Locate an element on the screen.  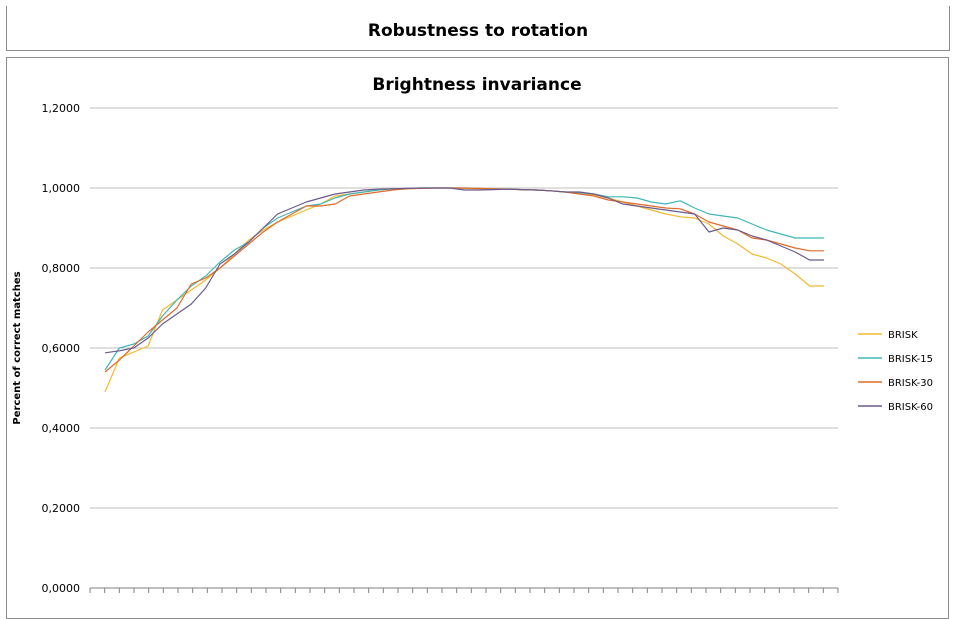
y-tick-label: 0,2000 is located at coordinates (61, 508).